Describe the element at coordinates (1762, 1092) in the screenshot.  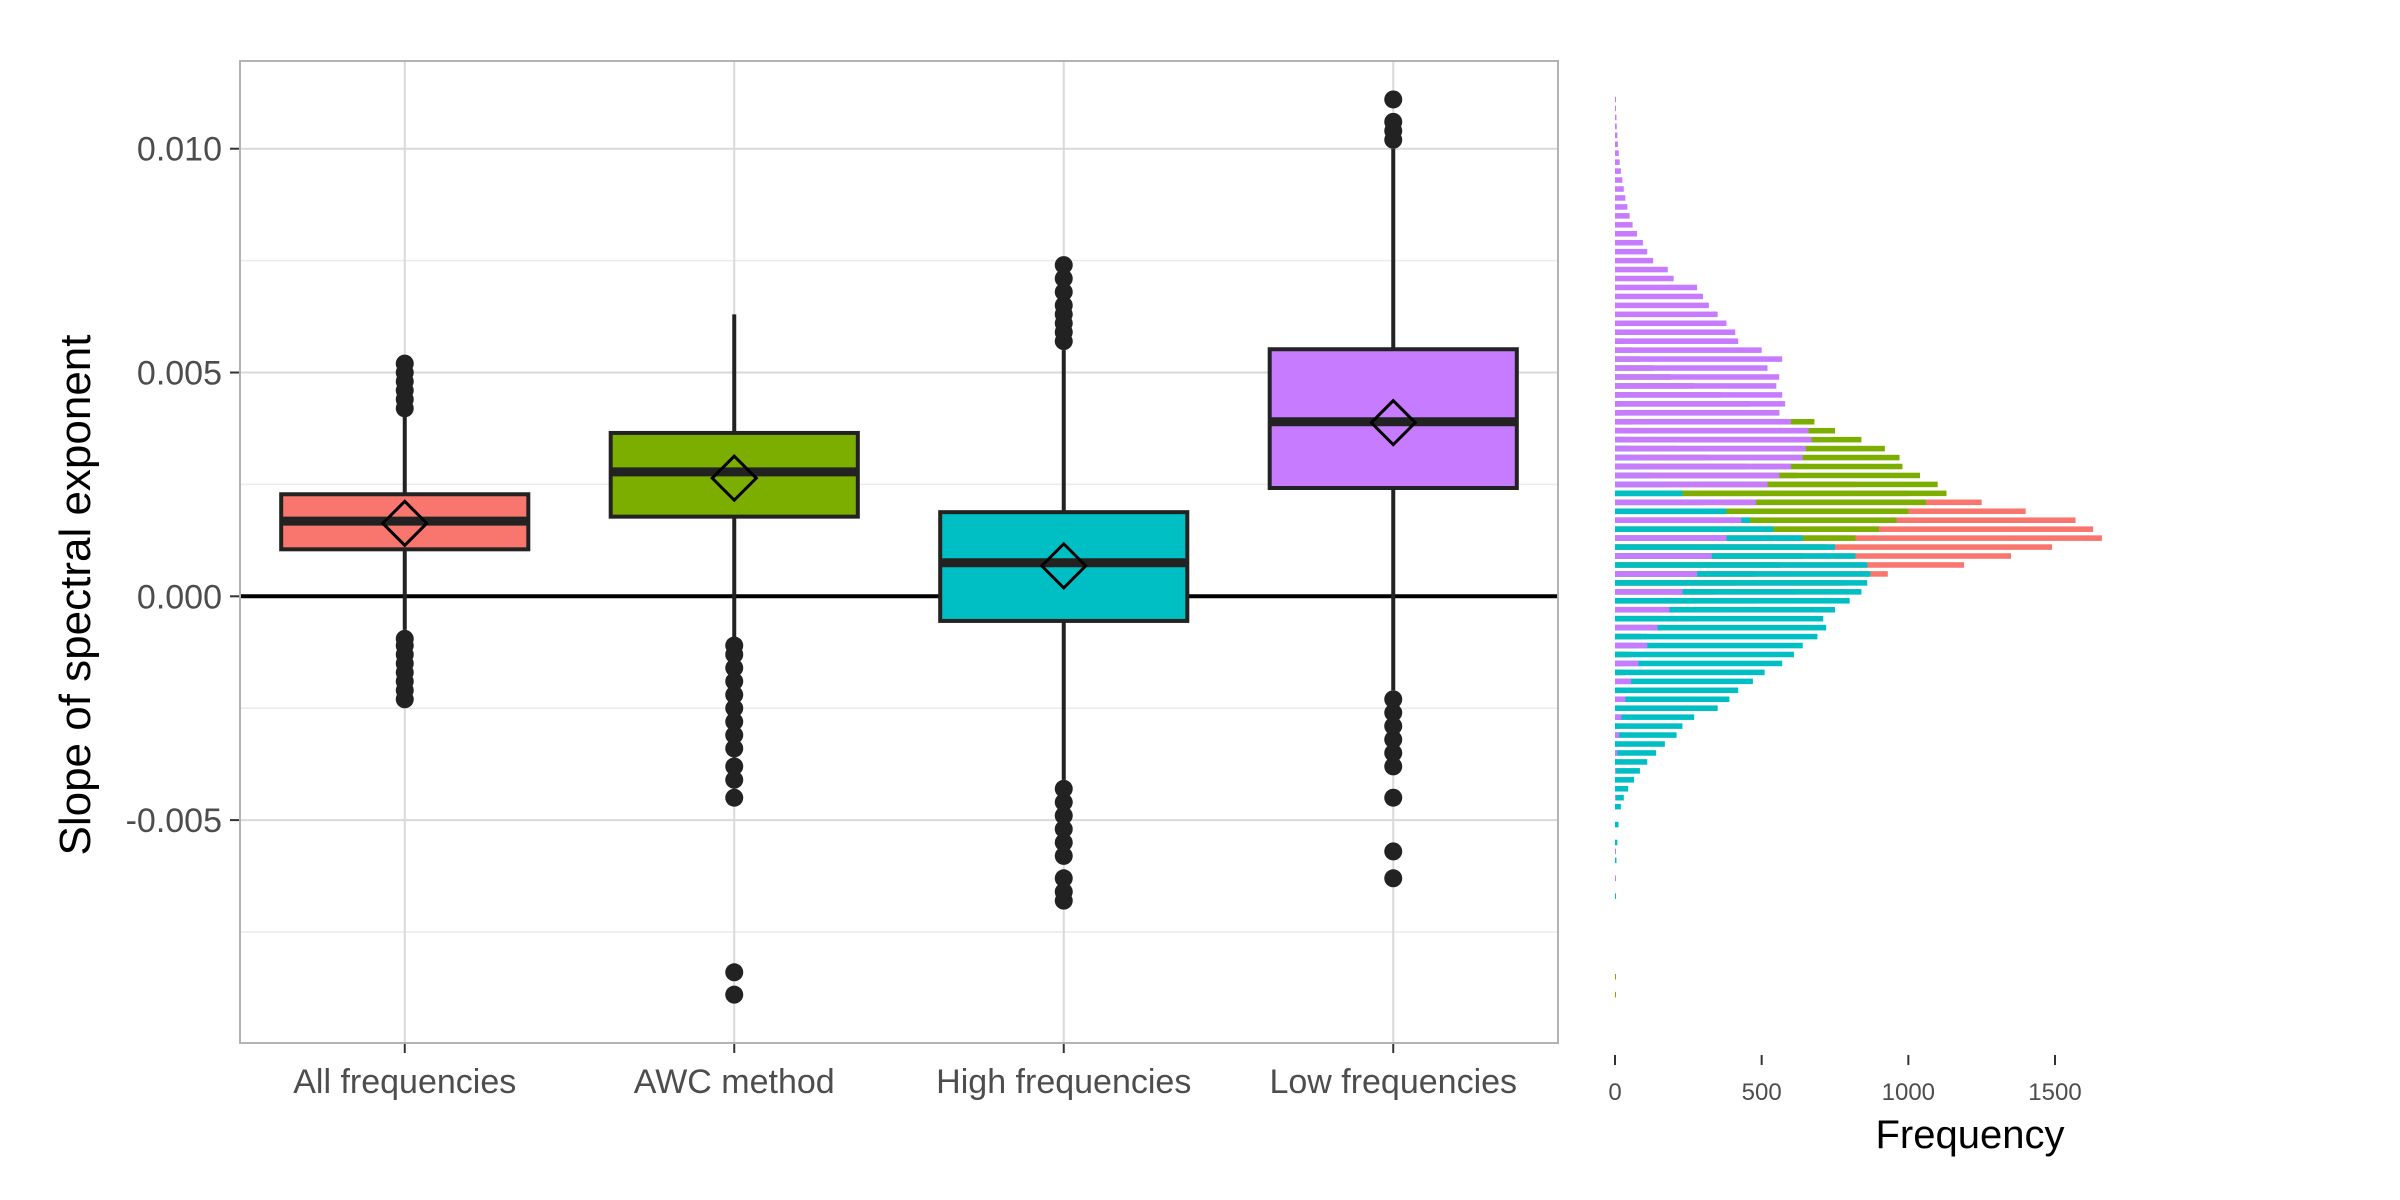
I see `x-tick-label-histogram: 500` at that location.